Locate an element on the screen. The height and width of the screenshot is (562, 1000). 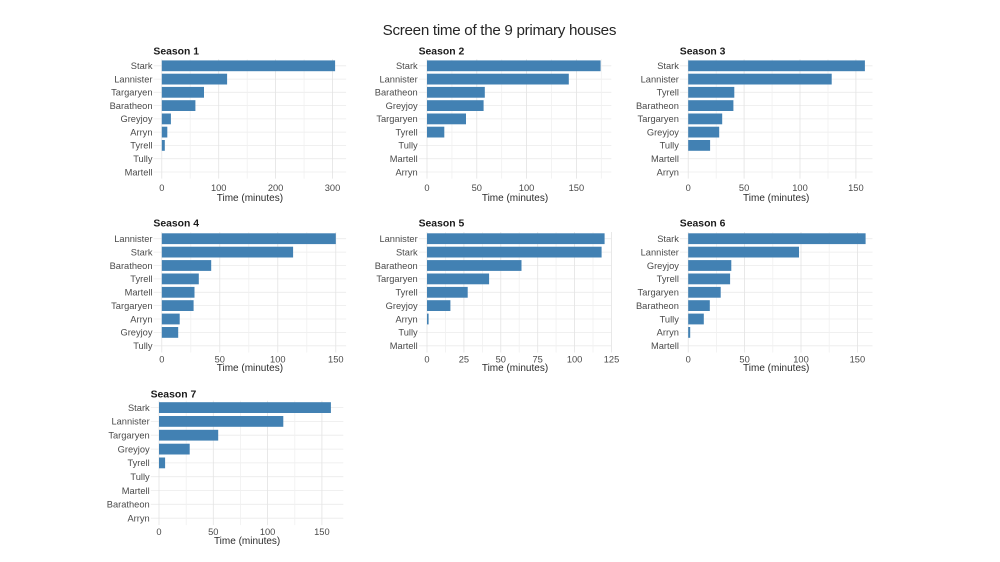
svg-text:Screen time of the 9 primary h: Screen time of the 9 primary houses is located at coordinates (500, 30).